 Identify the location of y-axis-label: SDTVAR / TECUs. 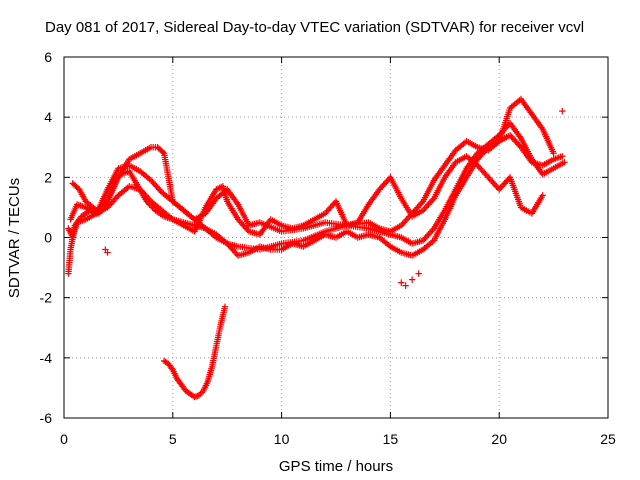
(14, 238).